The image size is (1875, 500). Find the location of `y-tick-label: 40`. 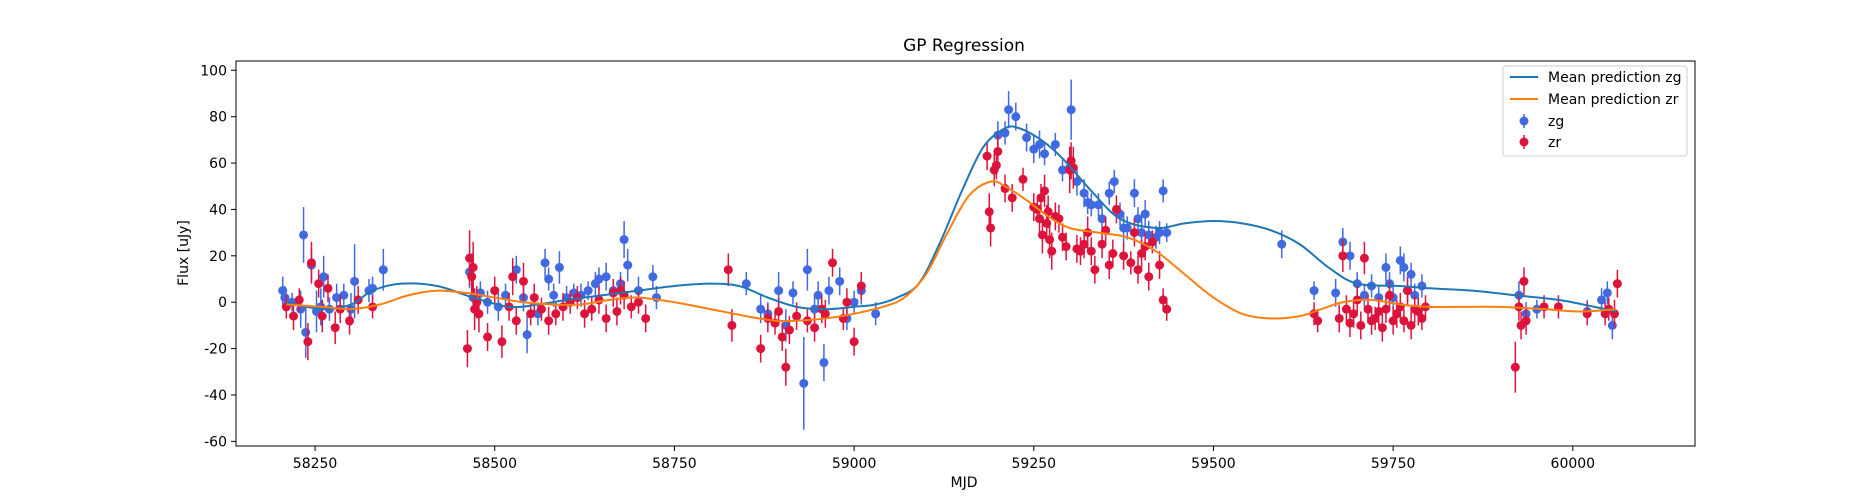

y-tick-label: 40 is located at coordinates (218, 210).